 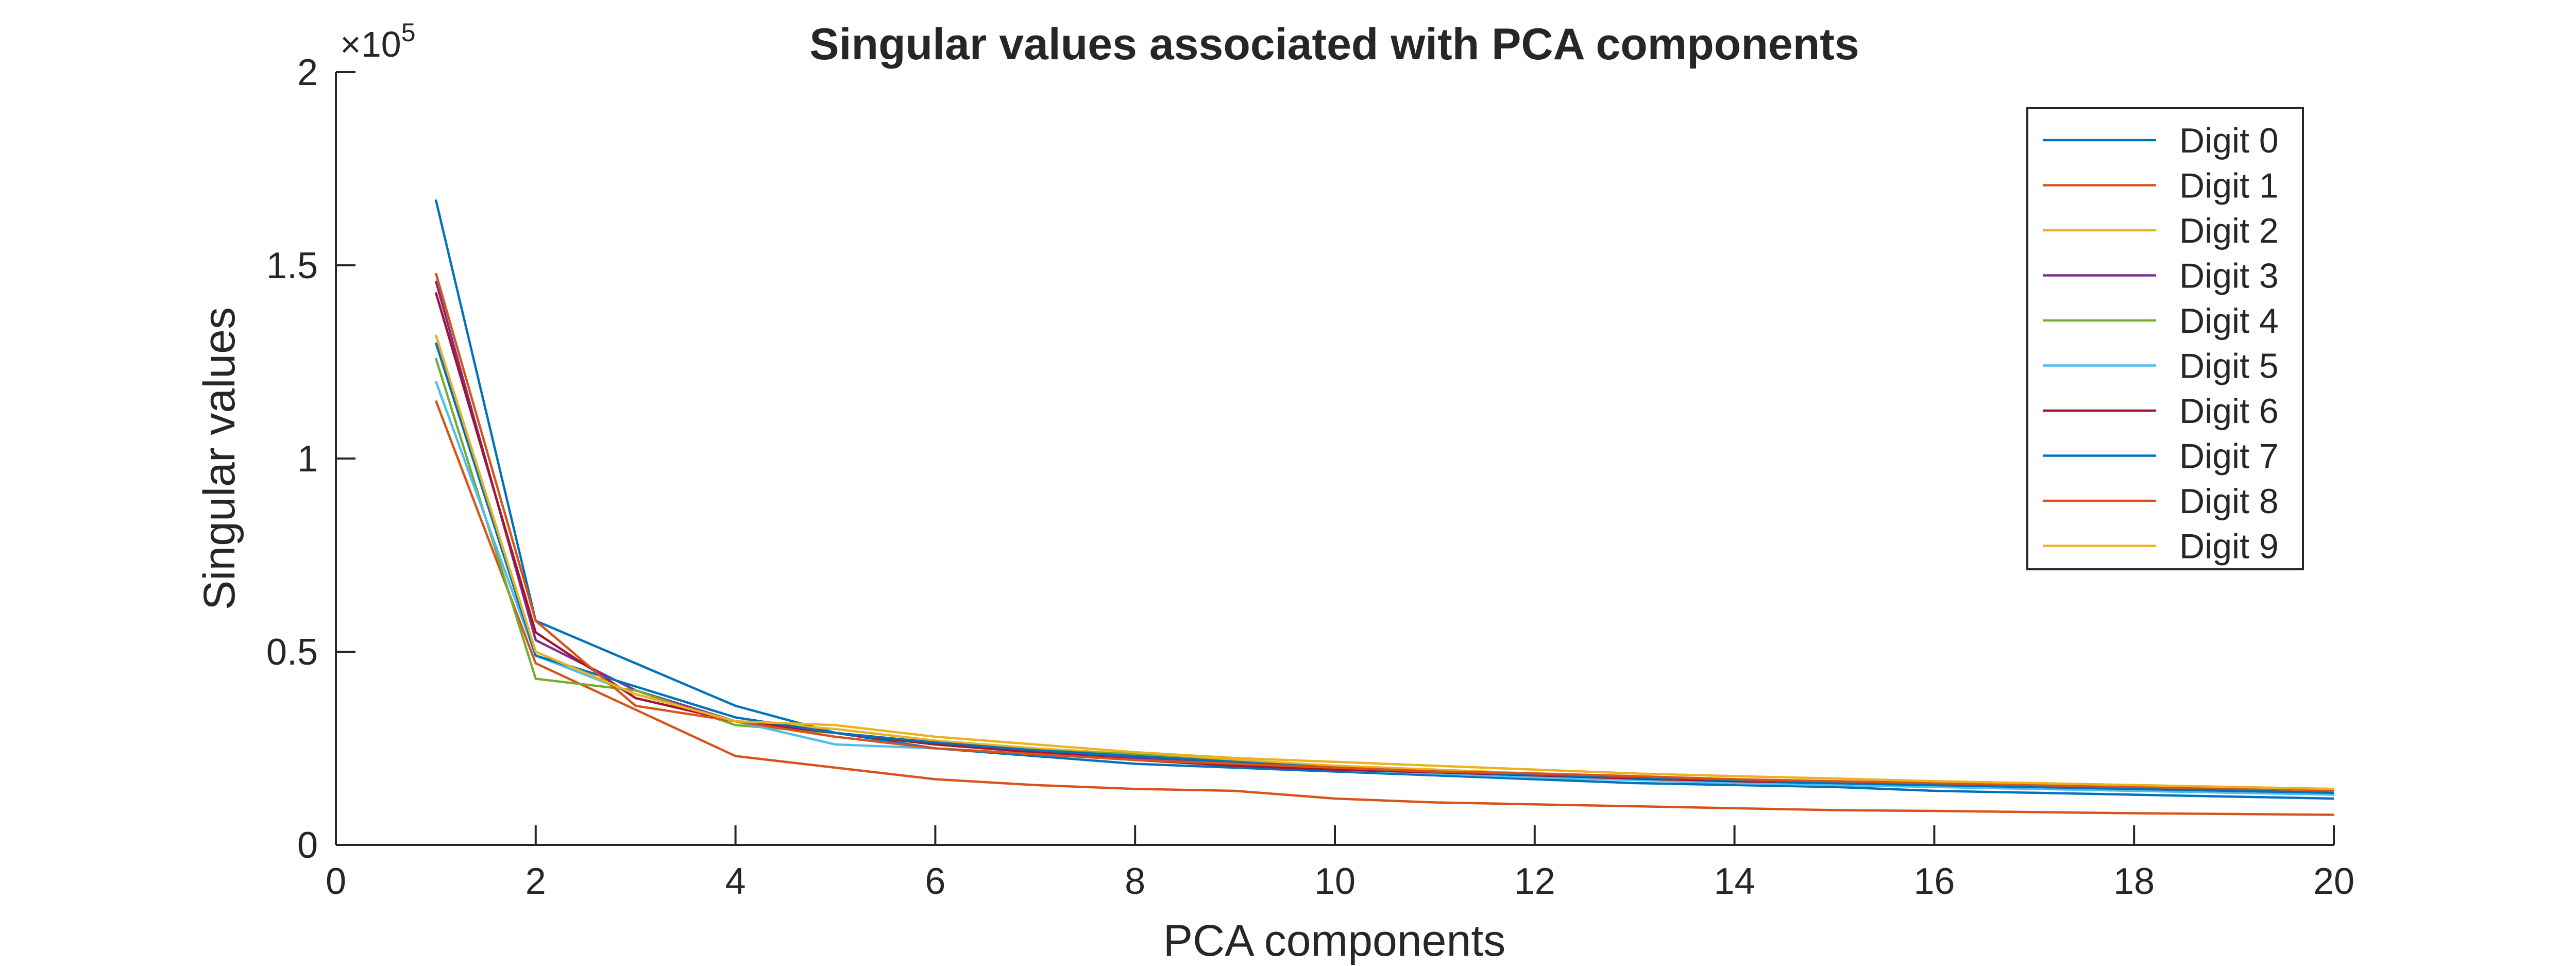 What do you see at coordinates (1334, 881) in the screenshot?
I see `x-tick-label: 10` at bounding box center [1334, 881].